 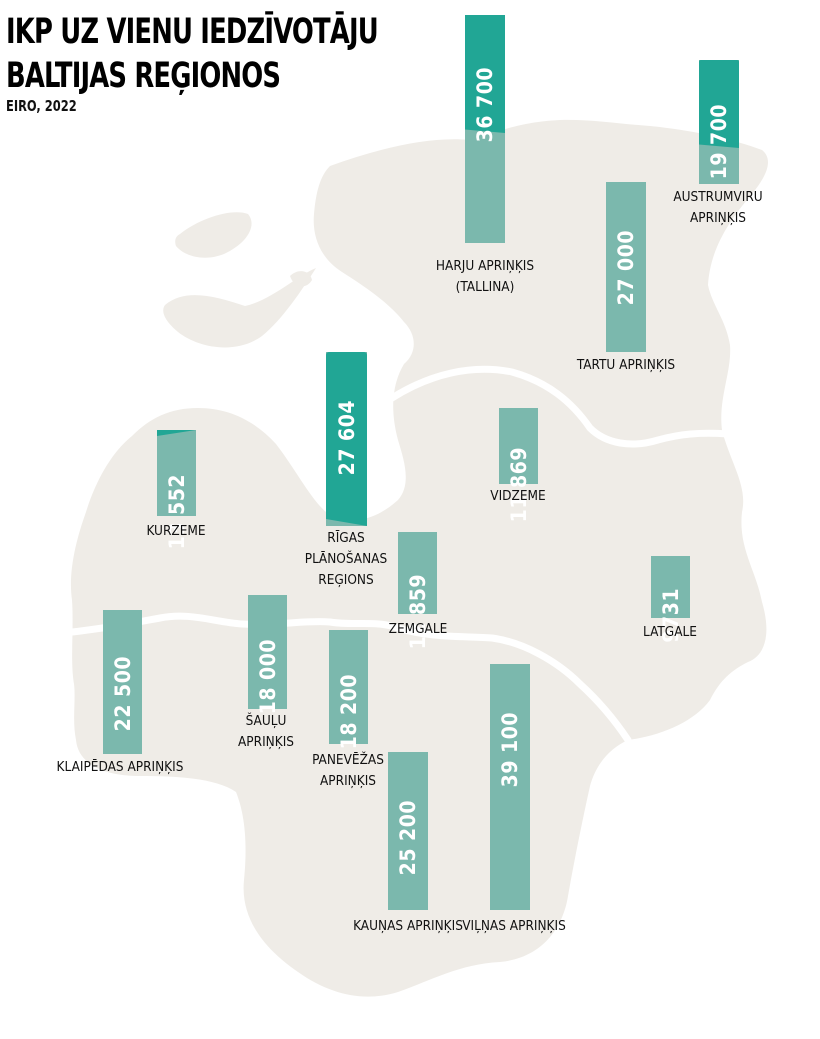 I want to click on bar-latgale: 9731, so click(x=670, y=599).